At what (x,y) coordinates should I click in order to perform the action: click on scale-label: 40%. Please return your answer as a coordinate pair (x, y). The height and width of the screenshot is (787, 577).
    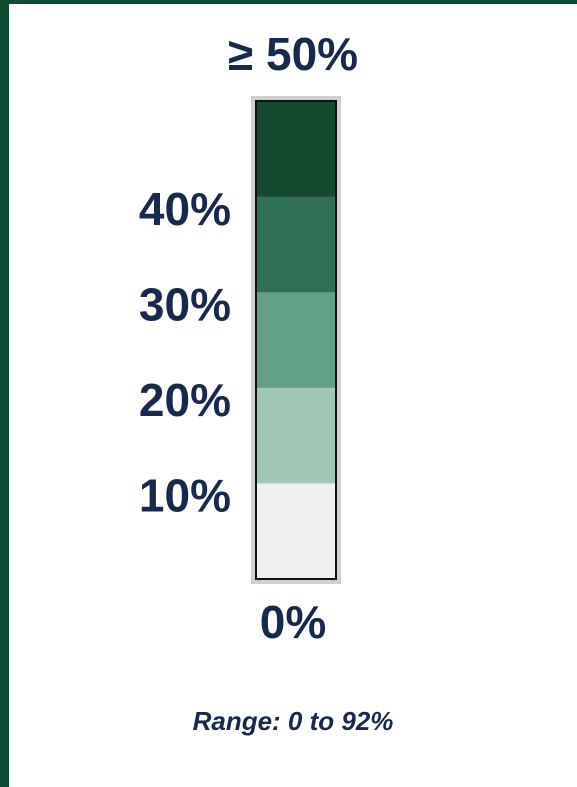
    Looking at the image, I should click on (185, 209).